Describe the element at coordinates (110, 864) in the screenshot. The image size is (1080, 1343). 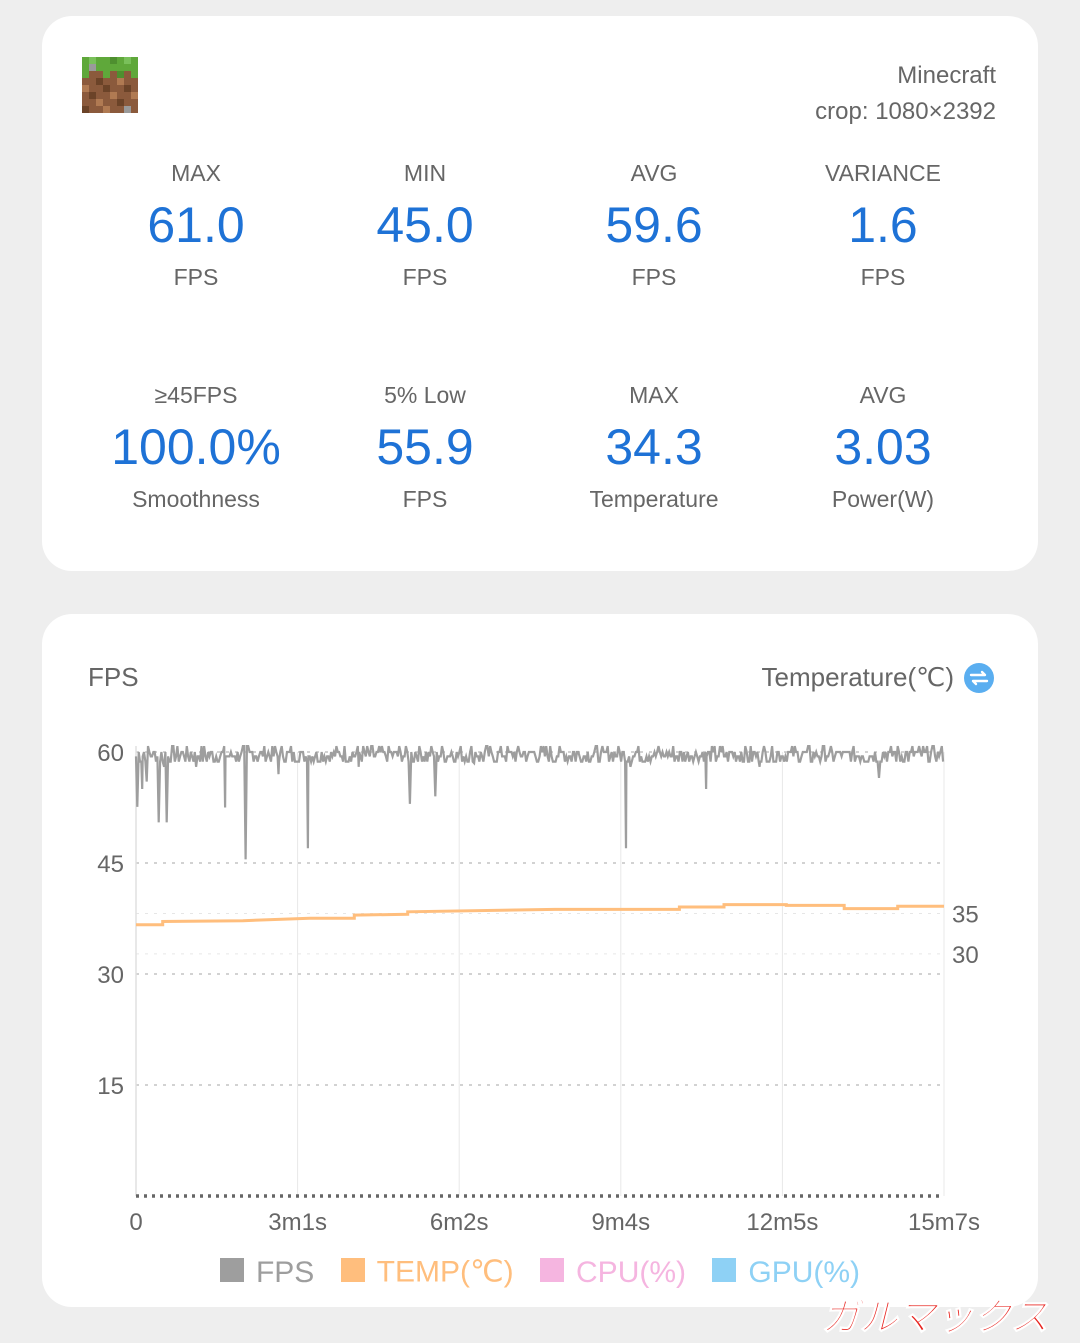
I see `y-left-tick-label: 45` at that location.